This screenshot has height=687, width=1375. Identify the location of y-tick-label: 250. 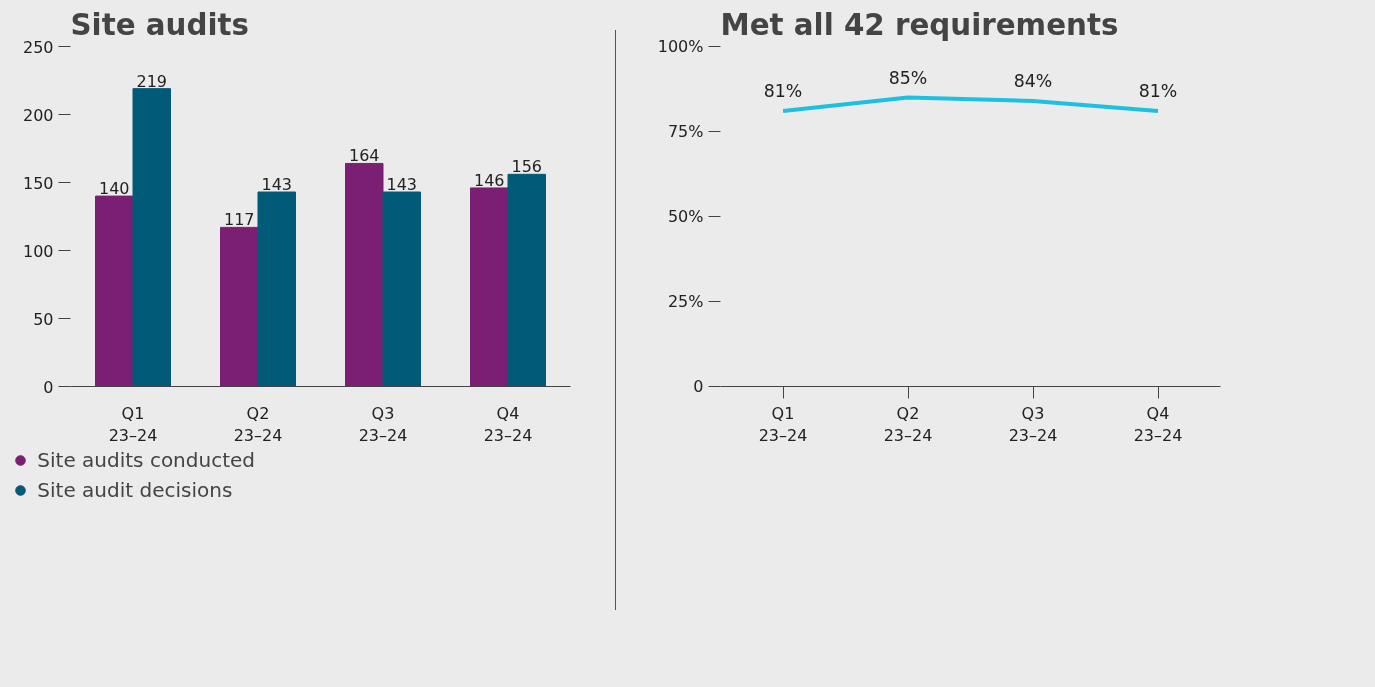
(38, 47).